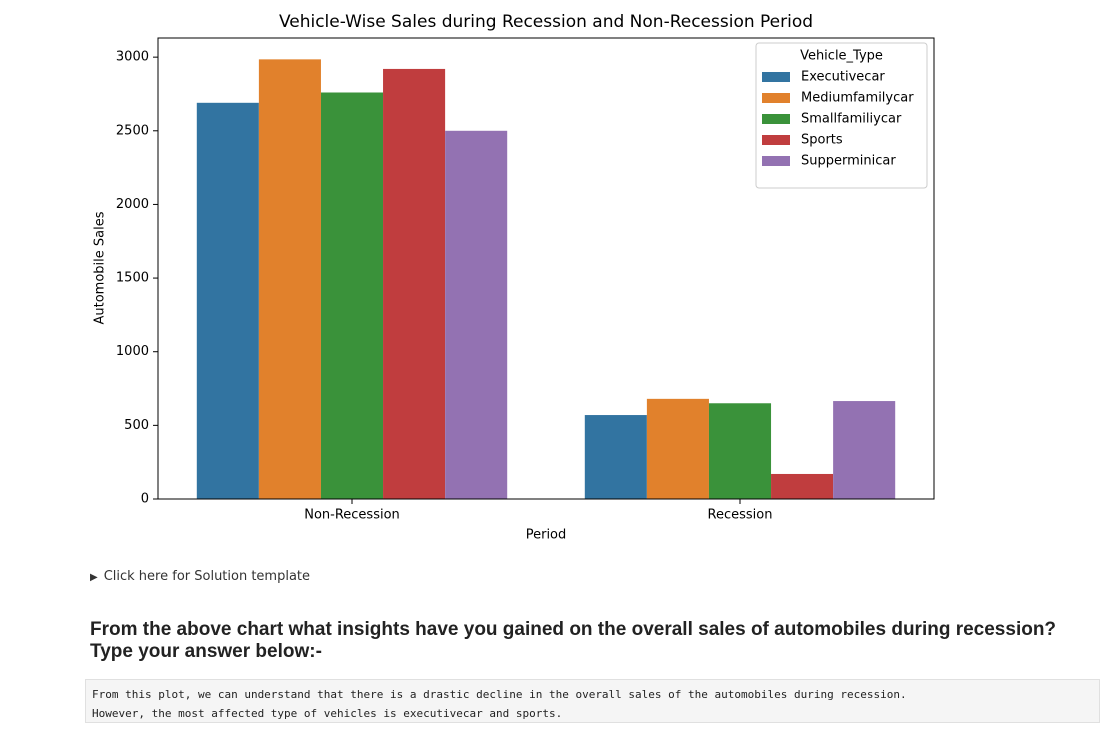 This screenshot has height=734, width=1100. What do you see at coordinates (136, 425) in the screenshot?
I see `y-tick-label: 500` at bounding box center [136, 425].